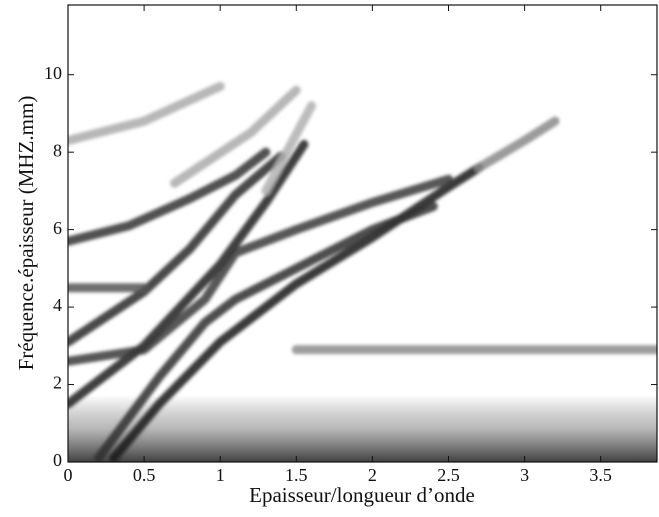  What do you see at coordinates (372, 475) in the screenshot?
I see `x-tick-label: 2` at bounding box center [372, 475].